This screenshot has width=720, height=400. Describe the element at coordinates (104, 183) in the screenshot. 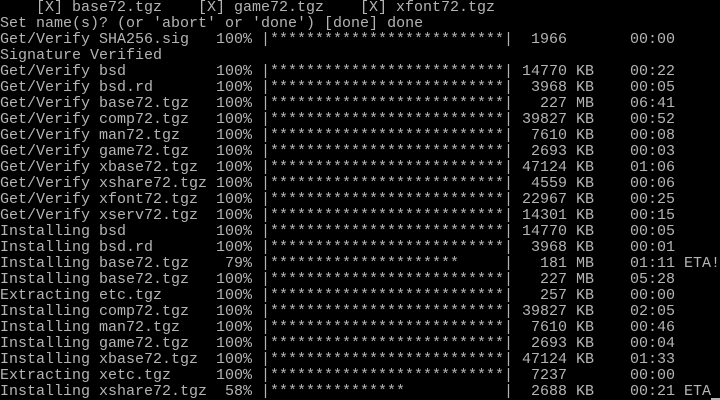

I see `progress-label: Get/Verify xshare72.tgz` at that location.